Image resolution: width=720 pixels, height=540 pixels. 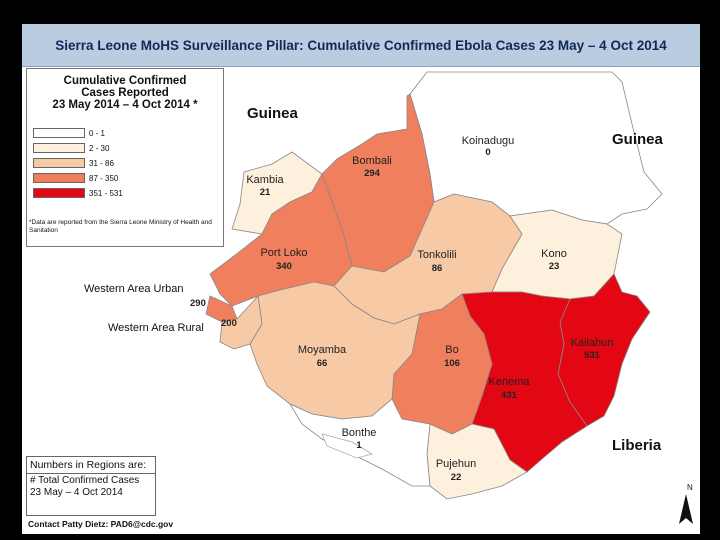 I want to click on district-label-koinadugu: Koinadugu, so click(x=488, y=141).